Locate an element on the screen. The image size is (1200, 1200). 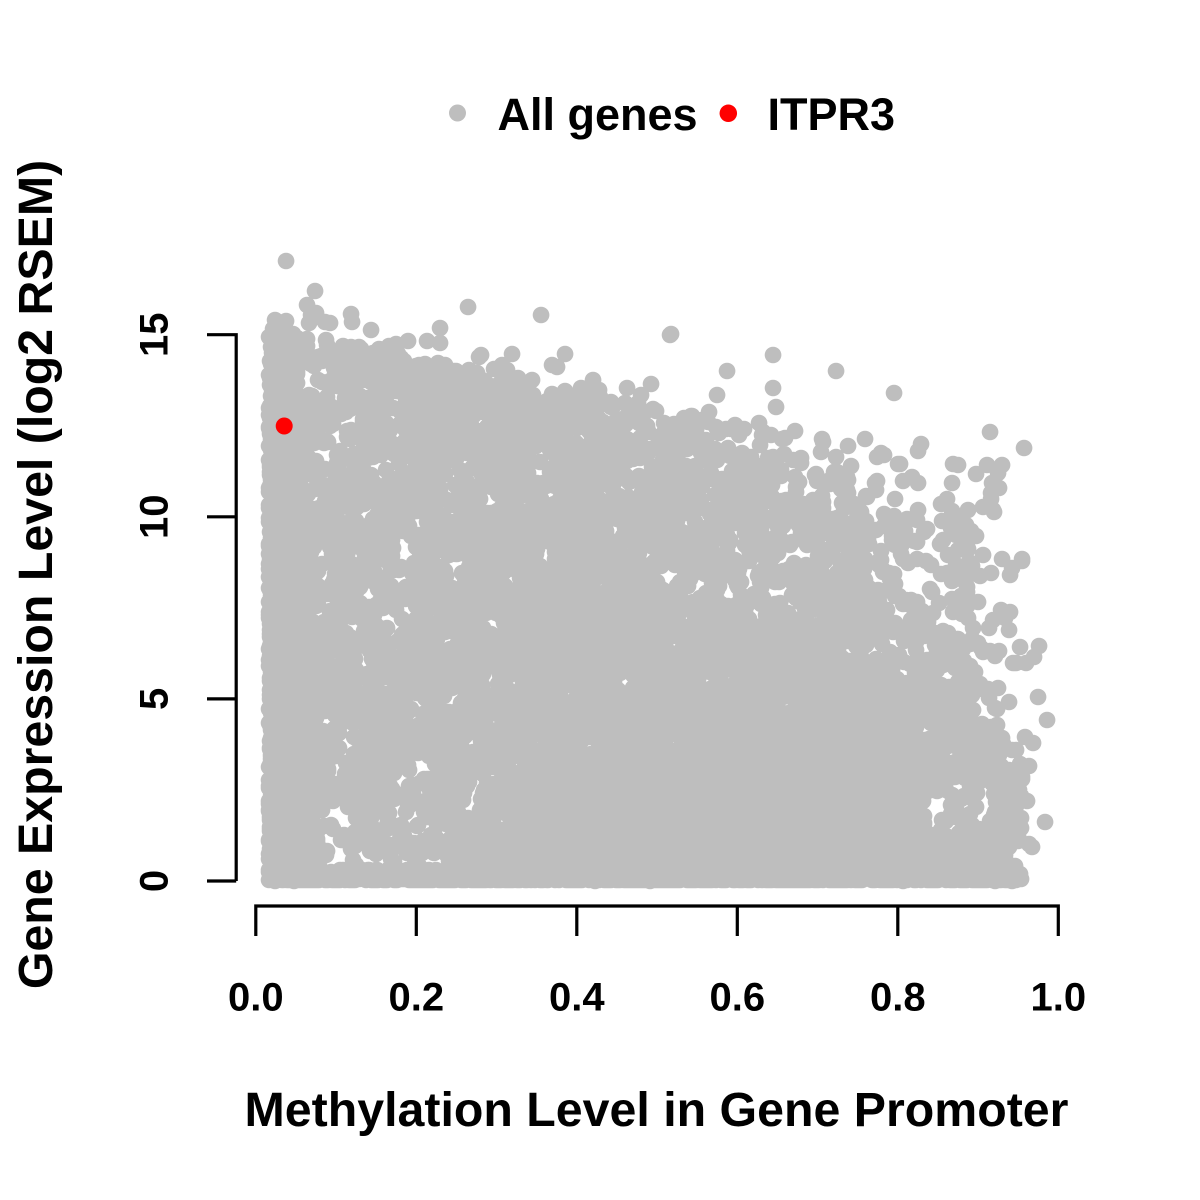
svg-text:Methylation Level in Gene Prom: Methylation Level in Gene Promoter is located at coordinates (657, 1110).